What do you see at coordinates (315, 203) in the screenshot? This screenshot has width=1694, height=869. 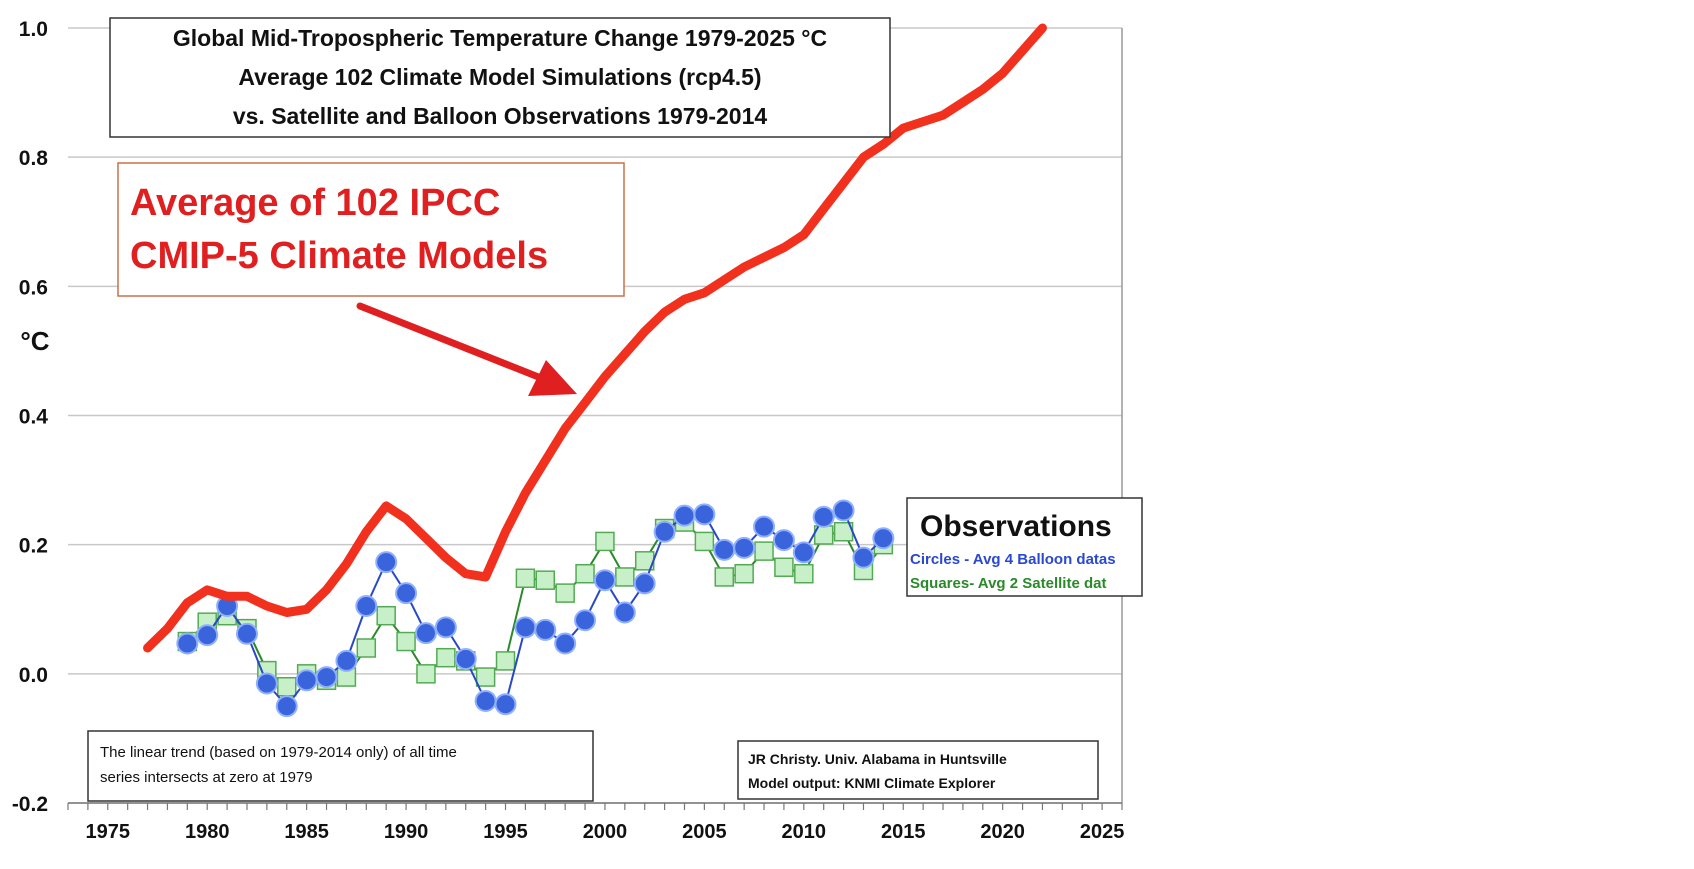 I see `model-callout-line-1: Average of 102 IPCC` at bounding box center [315, 203].